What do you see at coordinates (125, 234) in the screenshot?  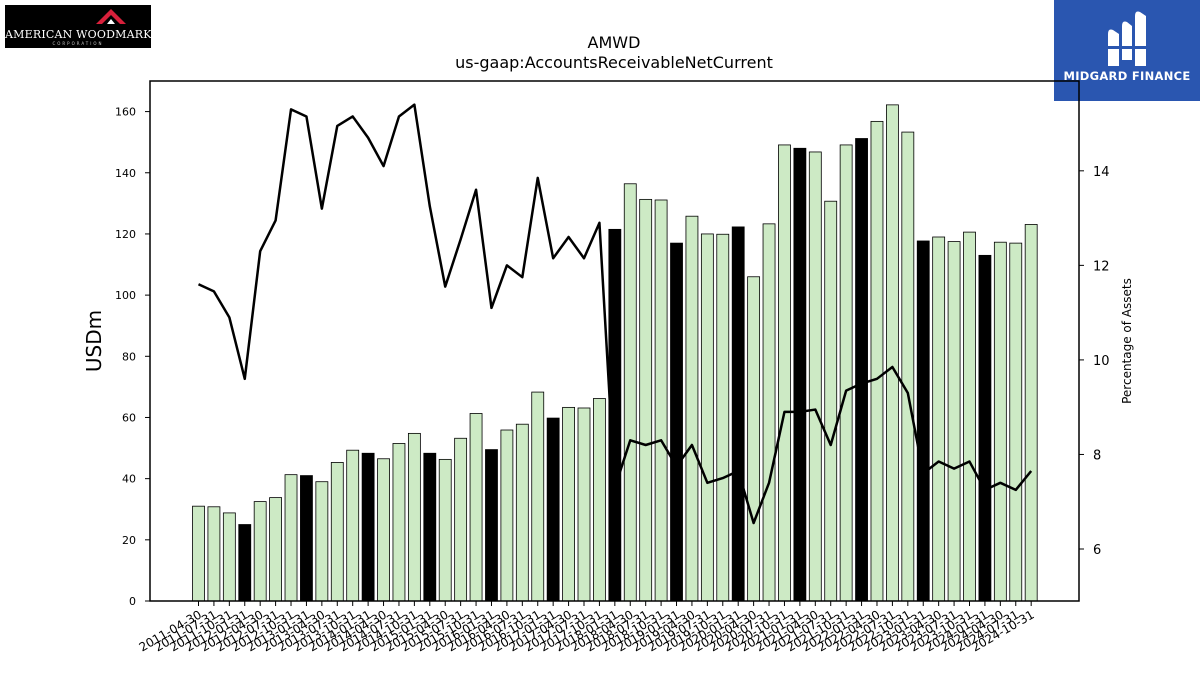 I see `y-tick-label: 120` at bounding box center [125, 234].